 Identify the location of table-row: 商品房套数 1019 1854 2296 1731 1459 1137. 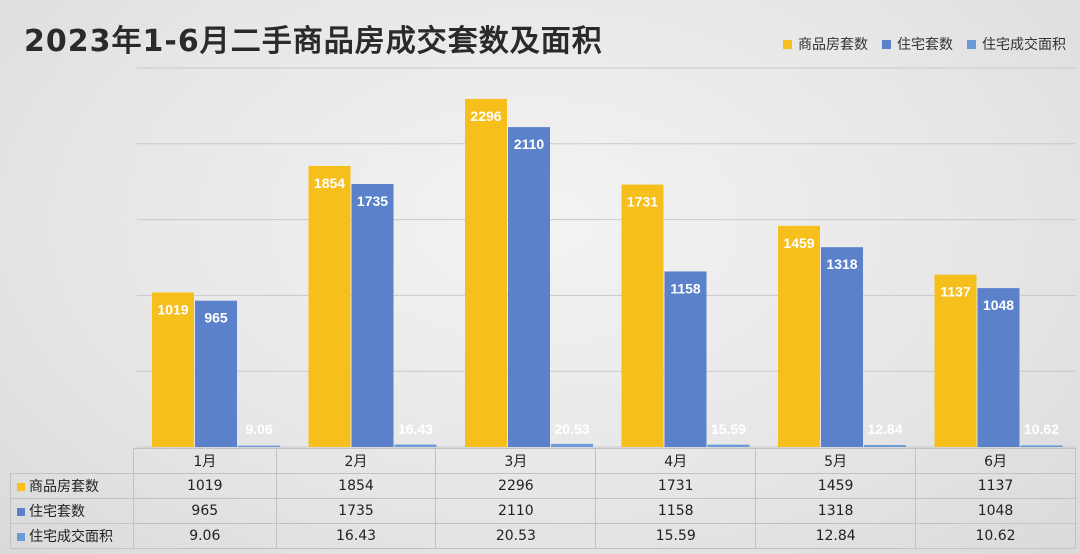
(543, 486).